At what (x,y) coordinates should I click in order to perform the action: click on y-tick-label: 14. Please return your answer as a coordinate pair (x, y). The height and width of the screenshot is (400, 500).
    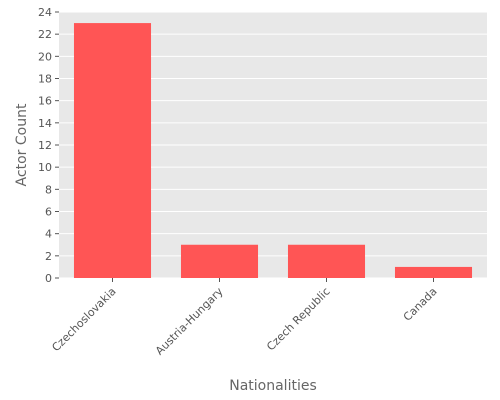
    Looking at the image, I should click on (45, 123).